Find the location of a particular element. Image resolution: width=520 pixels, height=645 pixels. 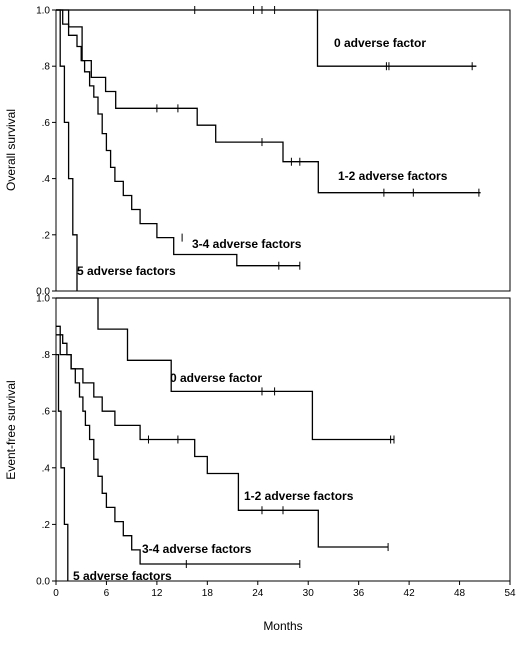

x-tick-label: 54 is located at coordinates (510, 593).